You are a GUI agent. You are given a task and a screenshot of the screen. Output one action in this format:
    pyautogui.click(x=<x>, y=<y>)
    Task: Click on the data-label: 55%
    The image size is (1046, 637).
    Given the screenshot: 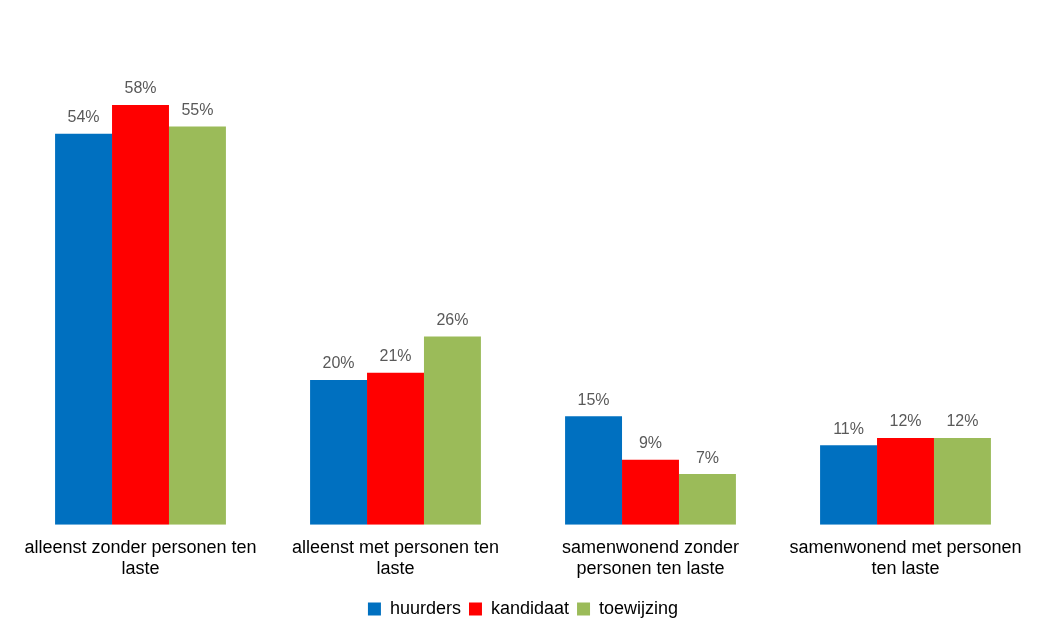 What is the action you would take?
    pyautogui.click(x=197, y=110)
    